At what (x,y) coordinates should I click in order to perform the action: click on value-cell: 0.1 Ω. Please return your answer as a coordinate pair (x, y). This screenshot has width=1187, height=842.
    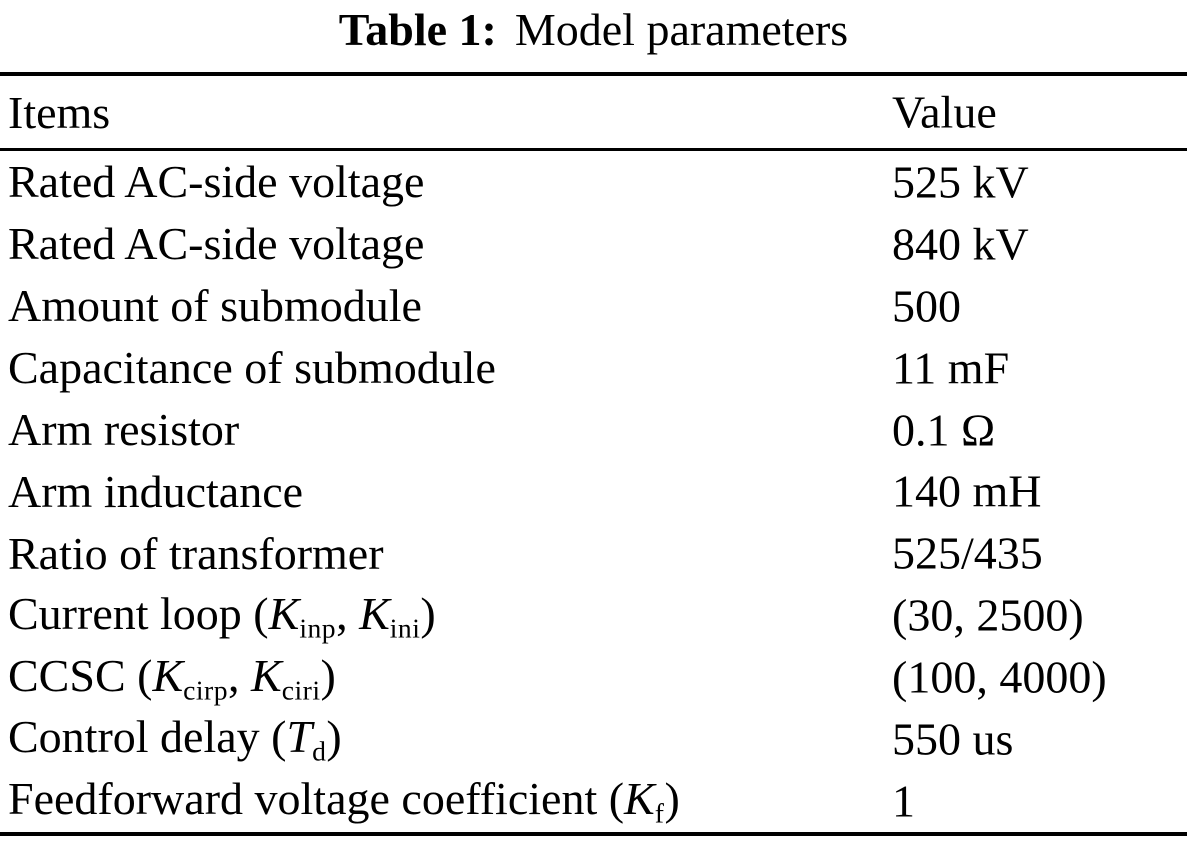
    Looking at the image, I should click on (944, 430).